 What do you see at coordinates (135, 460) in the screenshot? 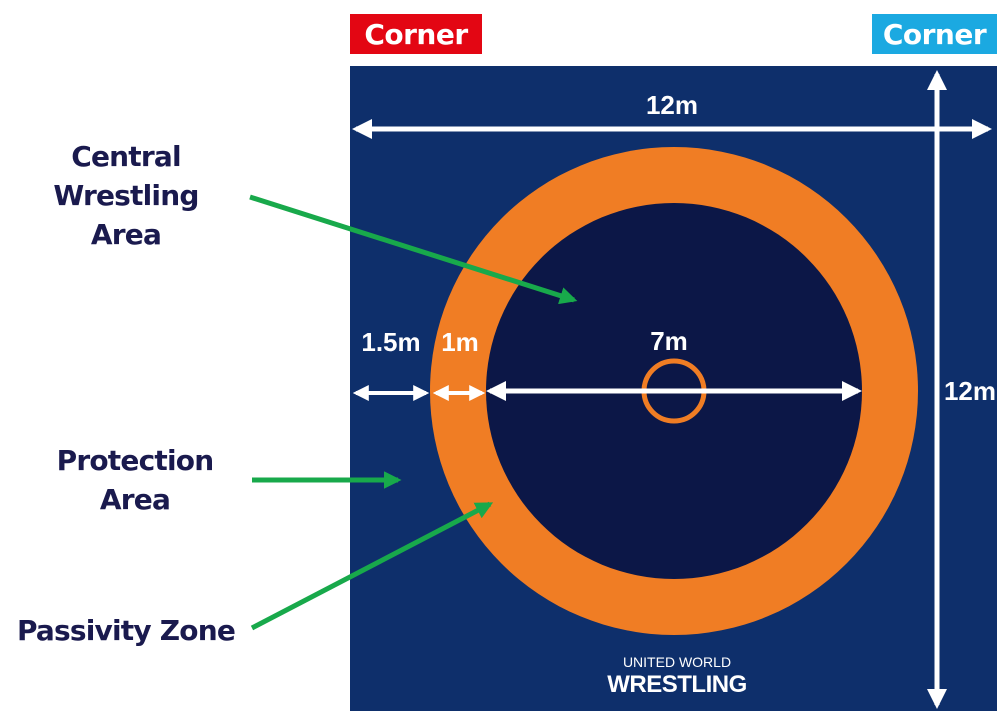
I see `protection-area-label-line-1: Protection` at bounding box center [135, 460].